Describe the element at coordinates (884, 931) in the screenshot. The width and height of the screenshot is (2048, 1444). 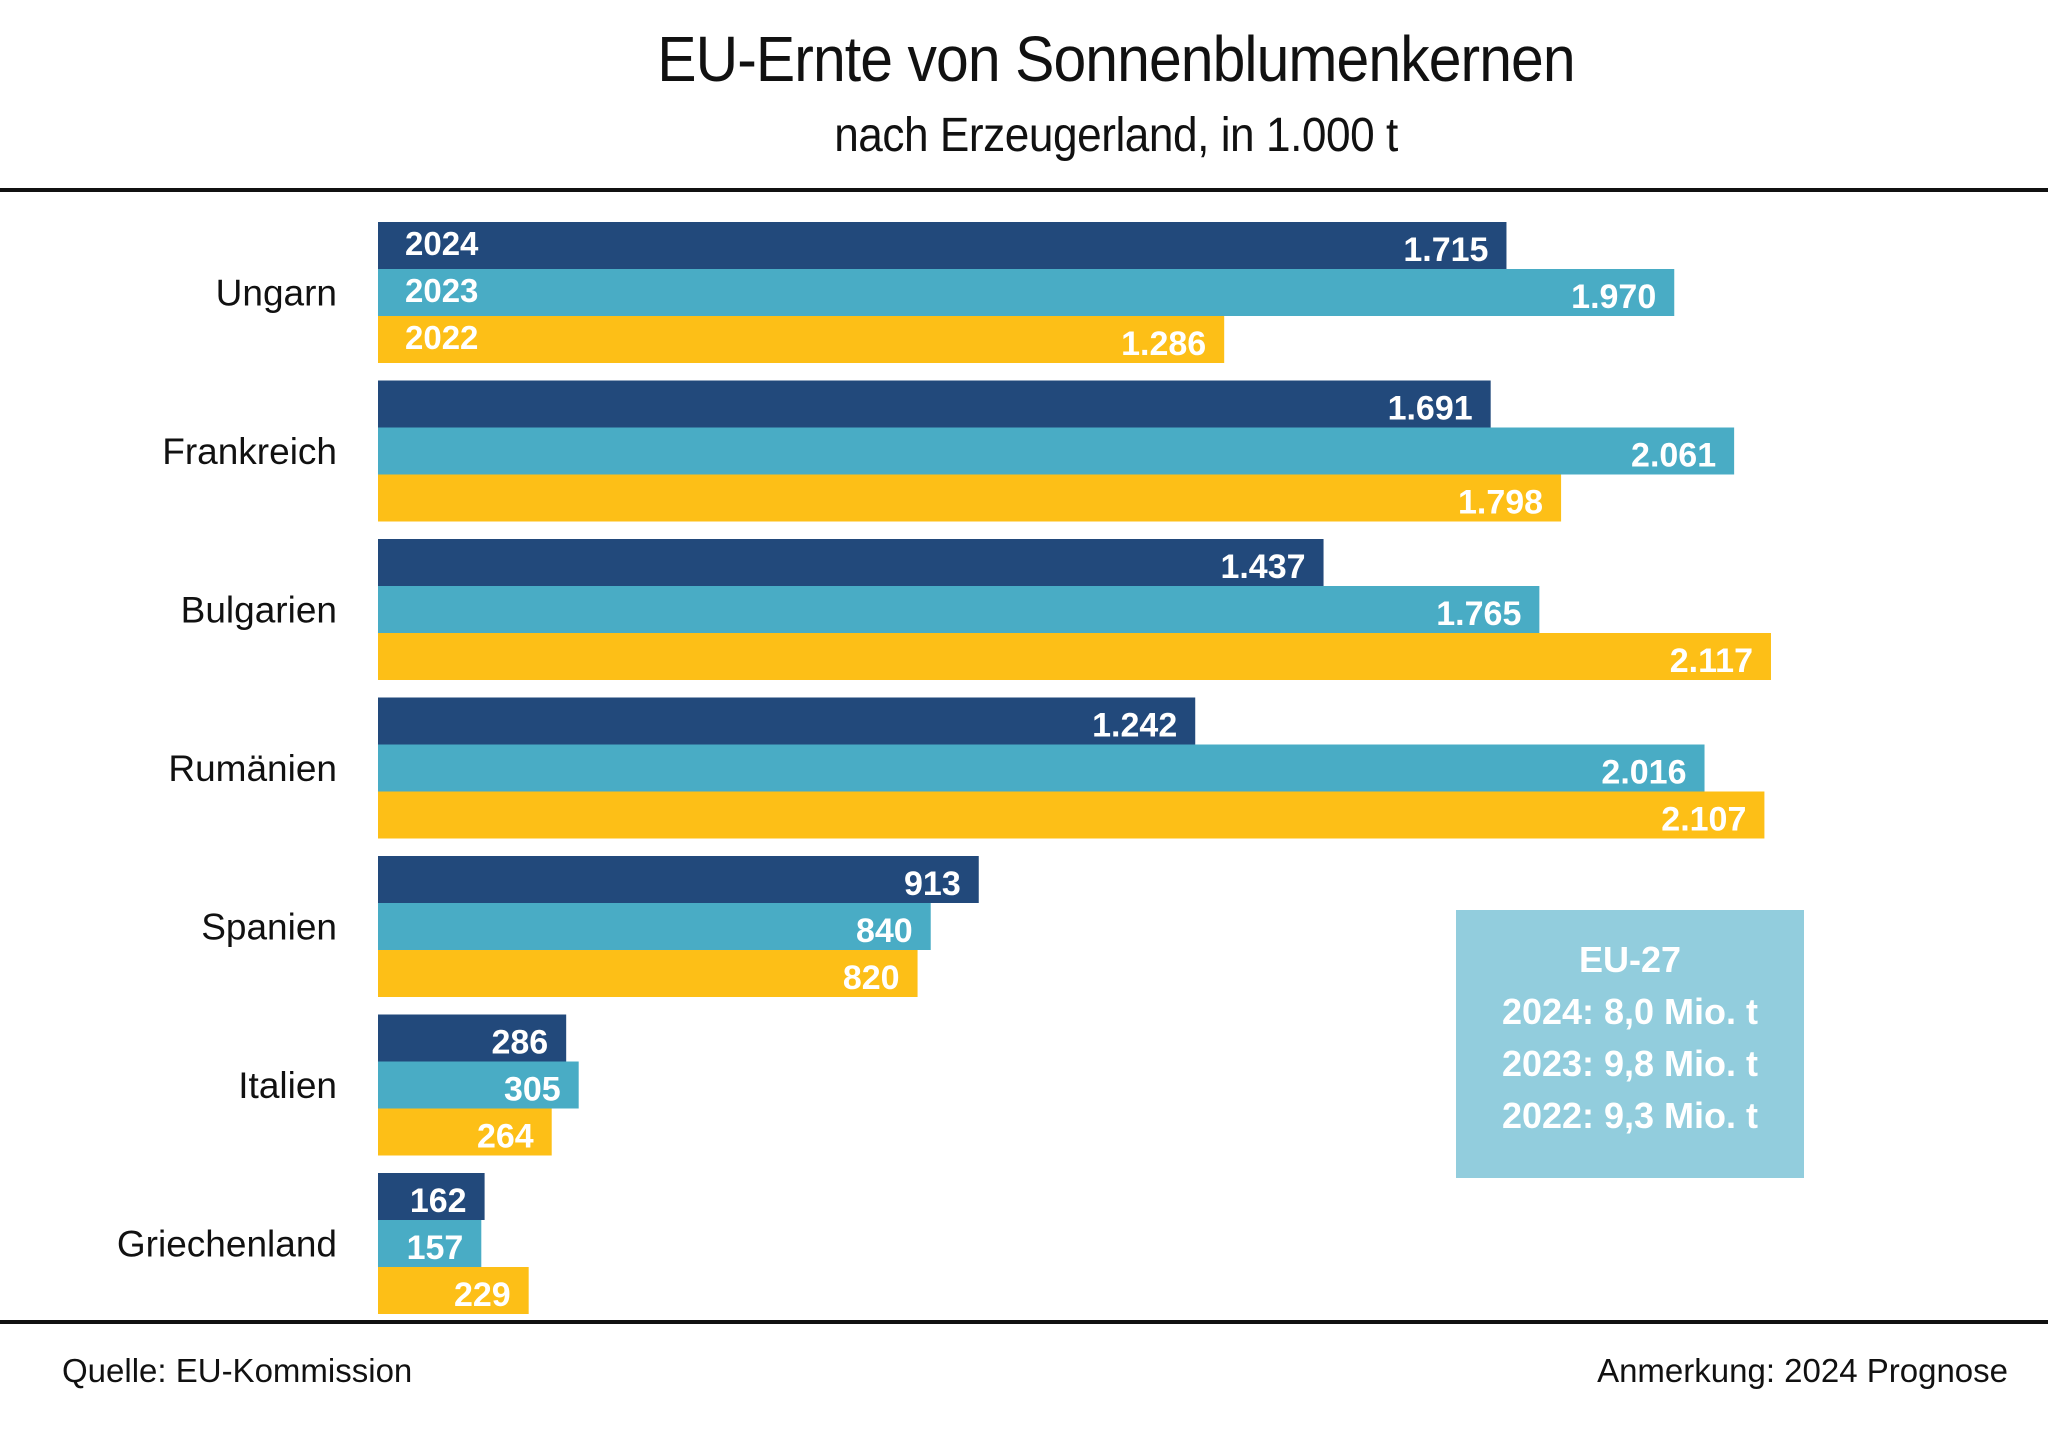
I see `data-label: 840` at that location.